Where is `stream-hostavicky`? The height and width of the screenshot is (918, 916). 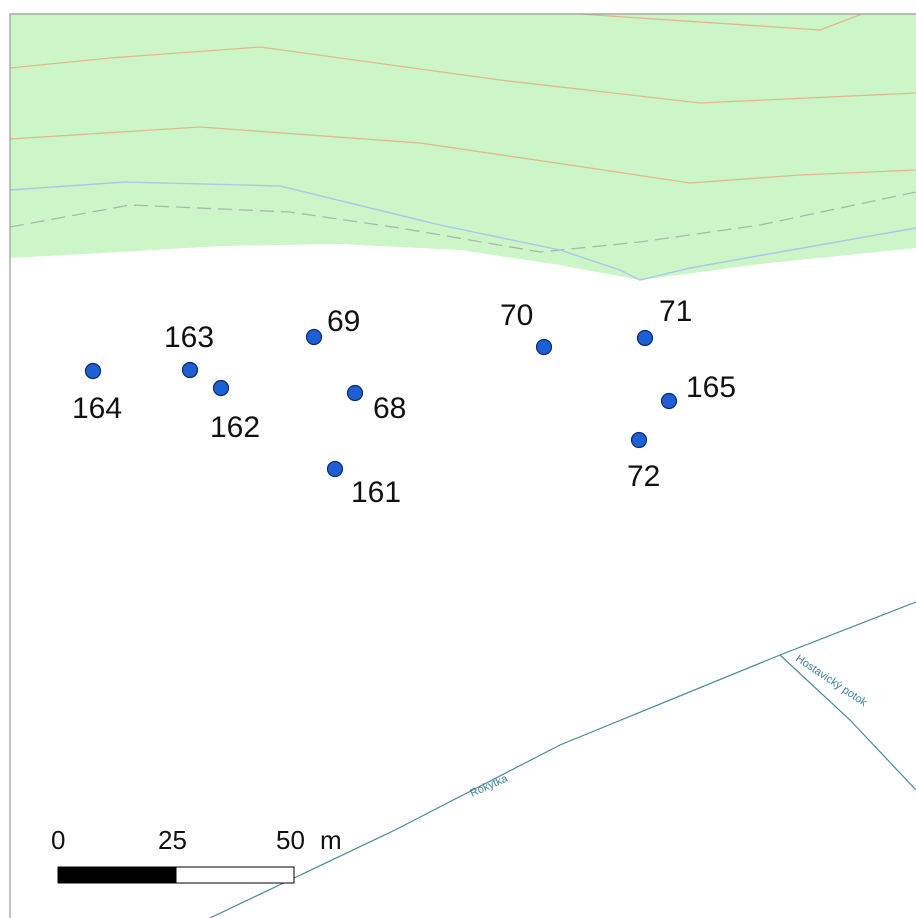 stream-hostavicky is located at coordinates (847, 722).